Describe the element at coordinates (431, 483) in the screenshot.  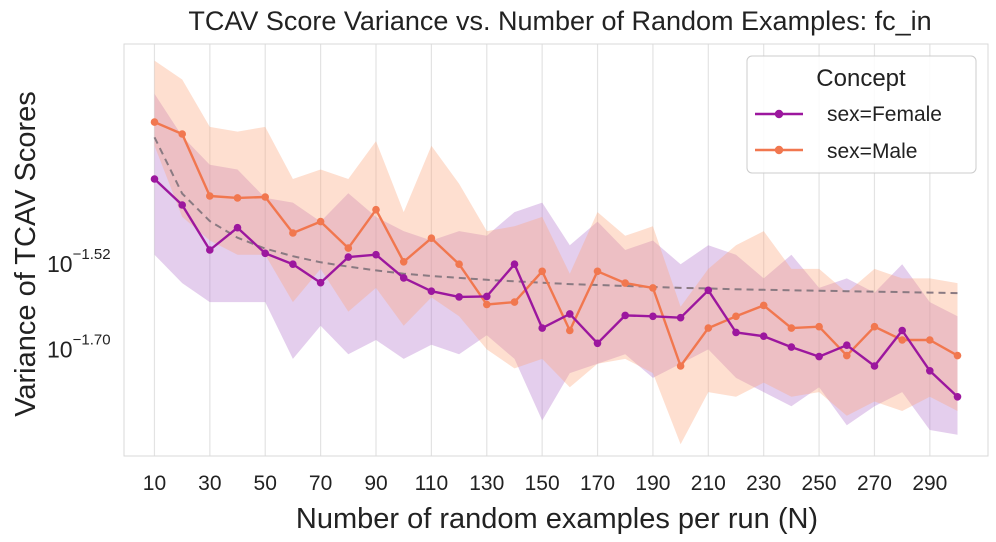
I see `x-tick-label: 110` at that location.